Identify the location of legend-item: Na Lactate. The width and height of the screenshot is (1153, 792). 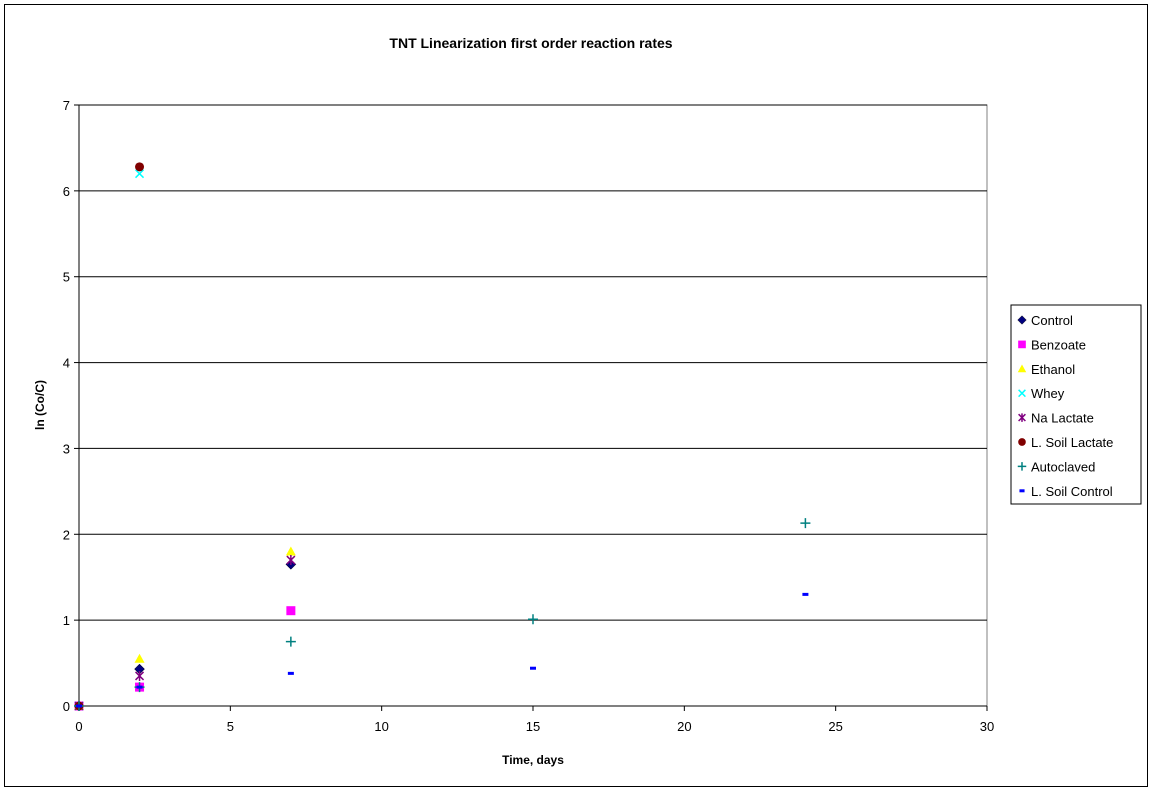
(1056, 418).